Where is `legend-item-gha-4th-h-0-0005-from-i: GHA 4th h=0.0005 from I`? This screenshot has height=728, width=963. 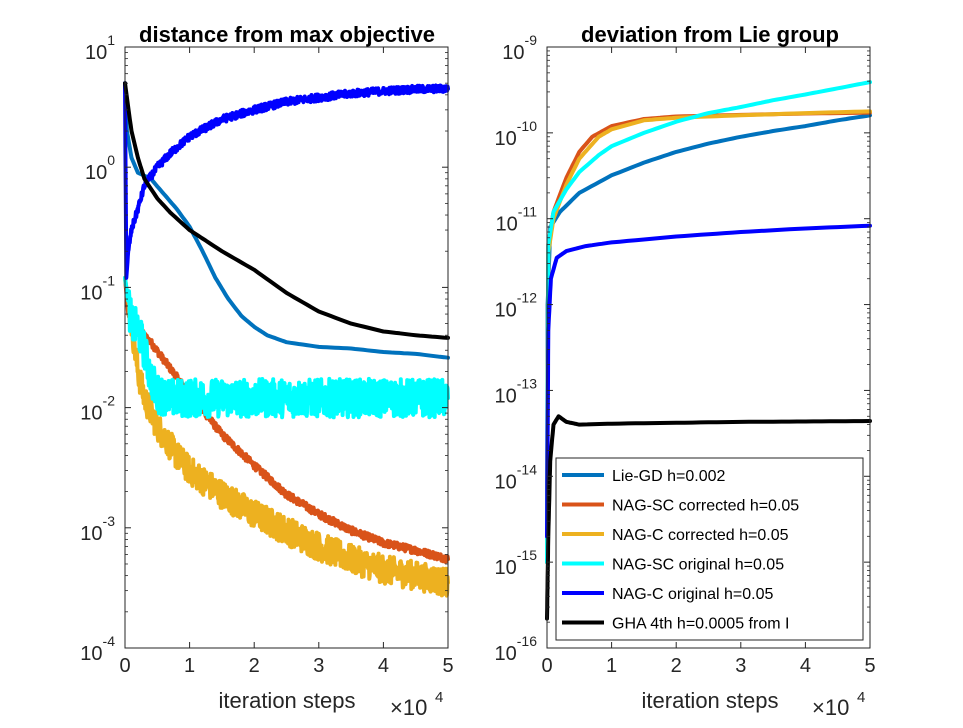 legend-item-gha-4th-h-0-0005-from-i: GHA 4th h=0.0005 from I is located at coordinates (675, 624).